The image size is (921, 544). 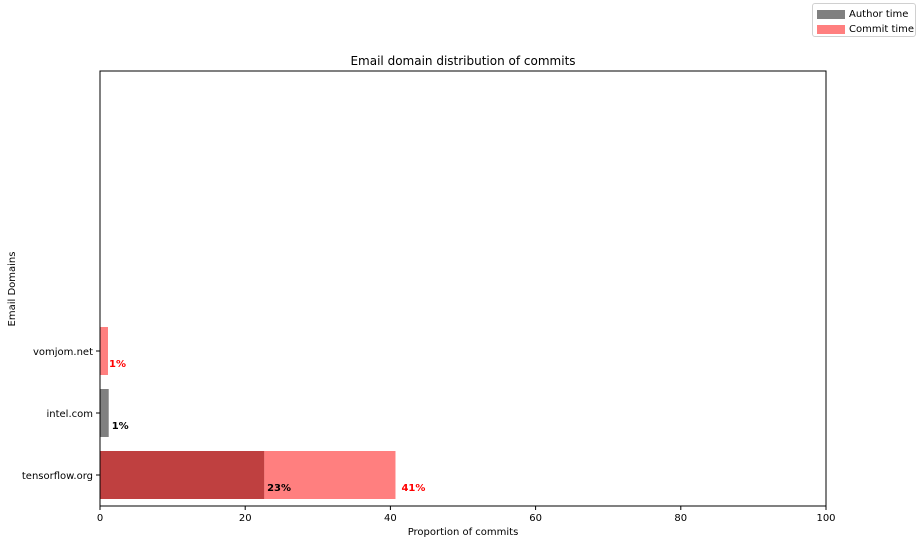 I want to click on x-tick-label: 40, so click(x=390, y=518).